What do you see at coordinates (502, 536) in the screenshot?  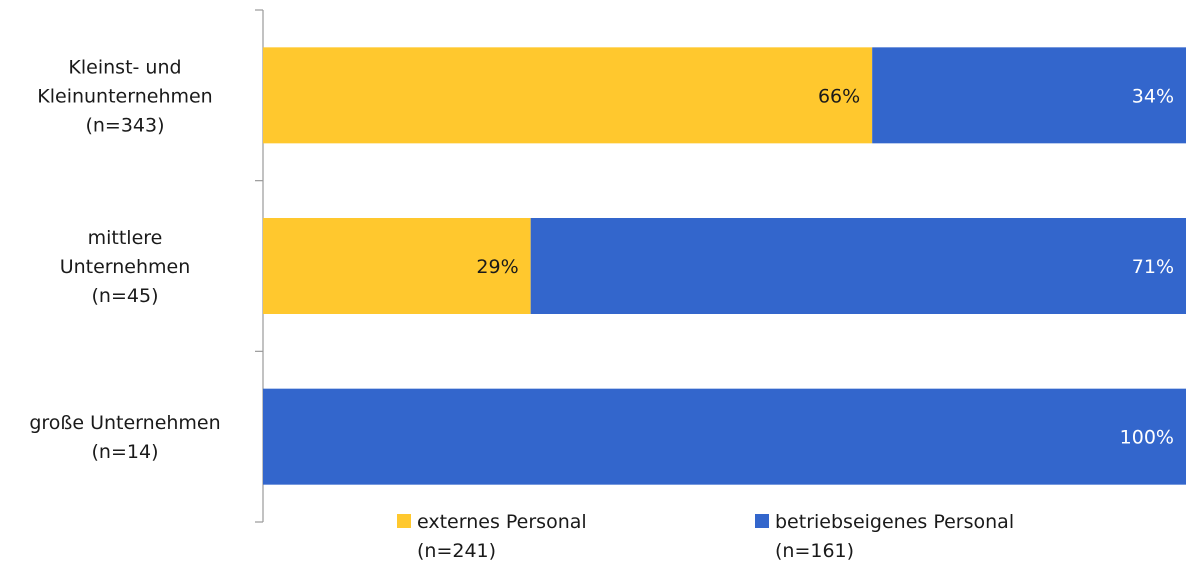 I see `legend-label: externes Personal (n=241)` at bounding box center [502, 536].